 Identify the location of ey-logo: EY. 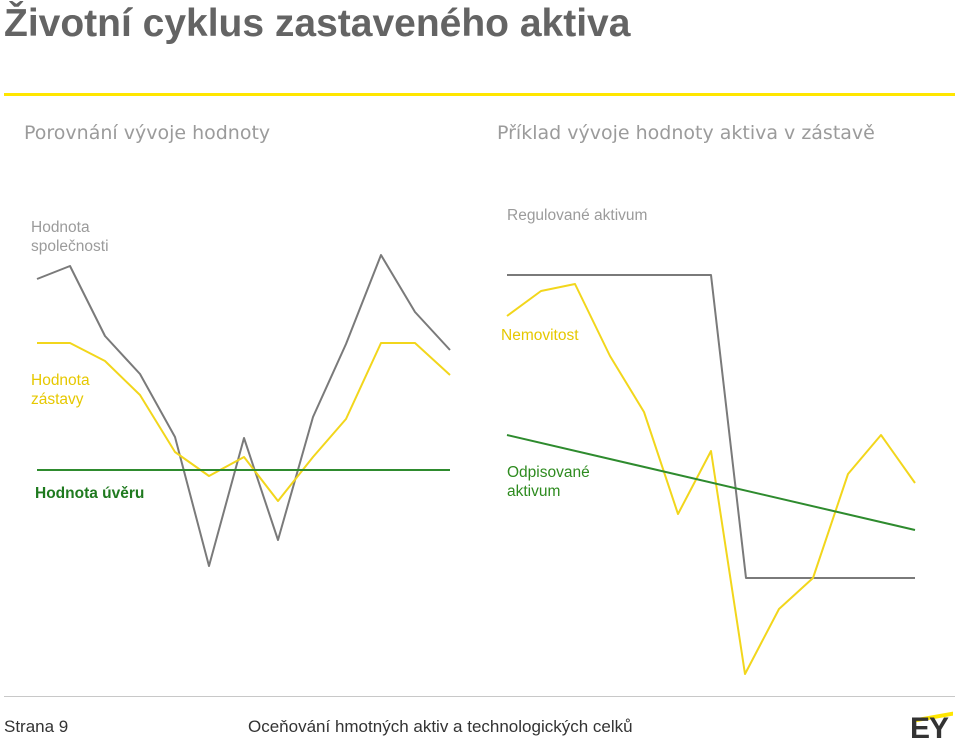
(929, 728).